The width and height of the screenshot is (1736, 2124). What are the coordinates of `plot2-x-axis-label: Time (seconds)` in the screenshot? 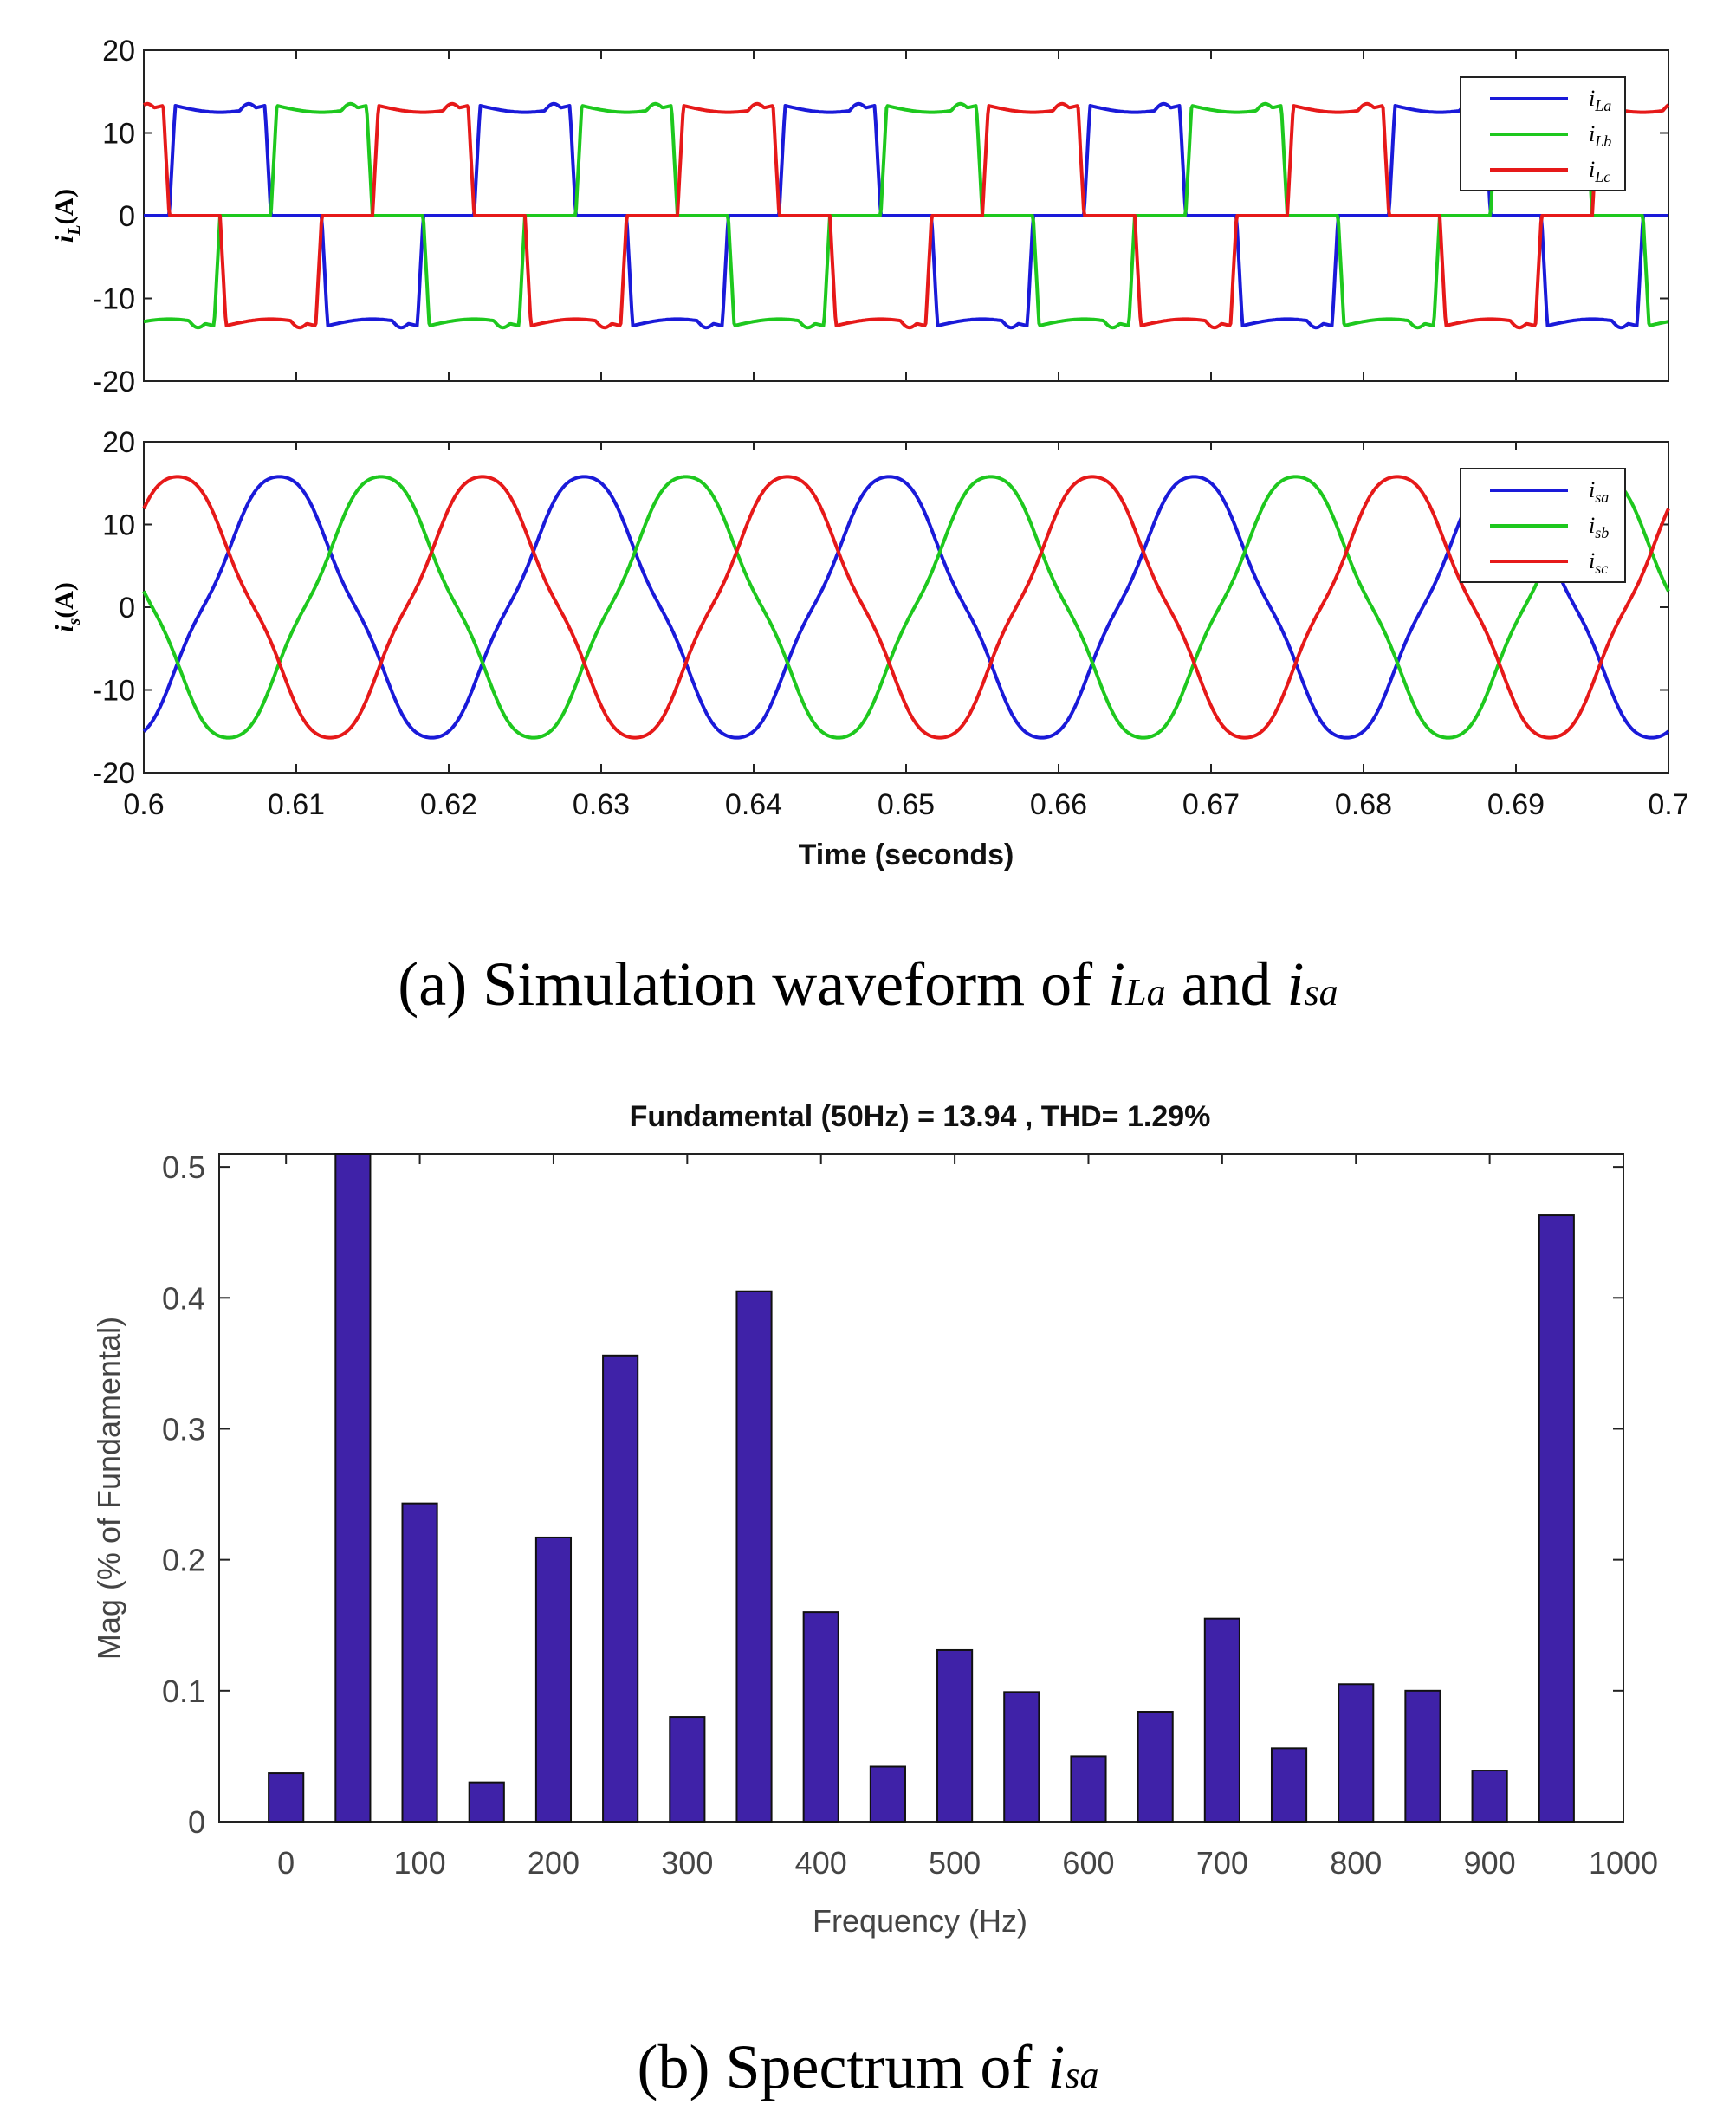 It's located at (907, 855).